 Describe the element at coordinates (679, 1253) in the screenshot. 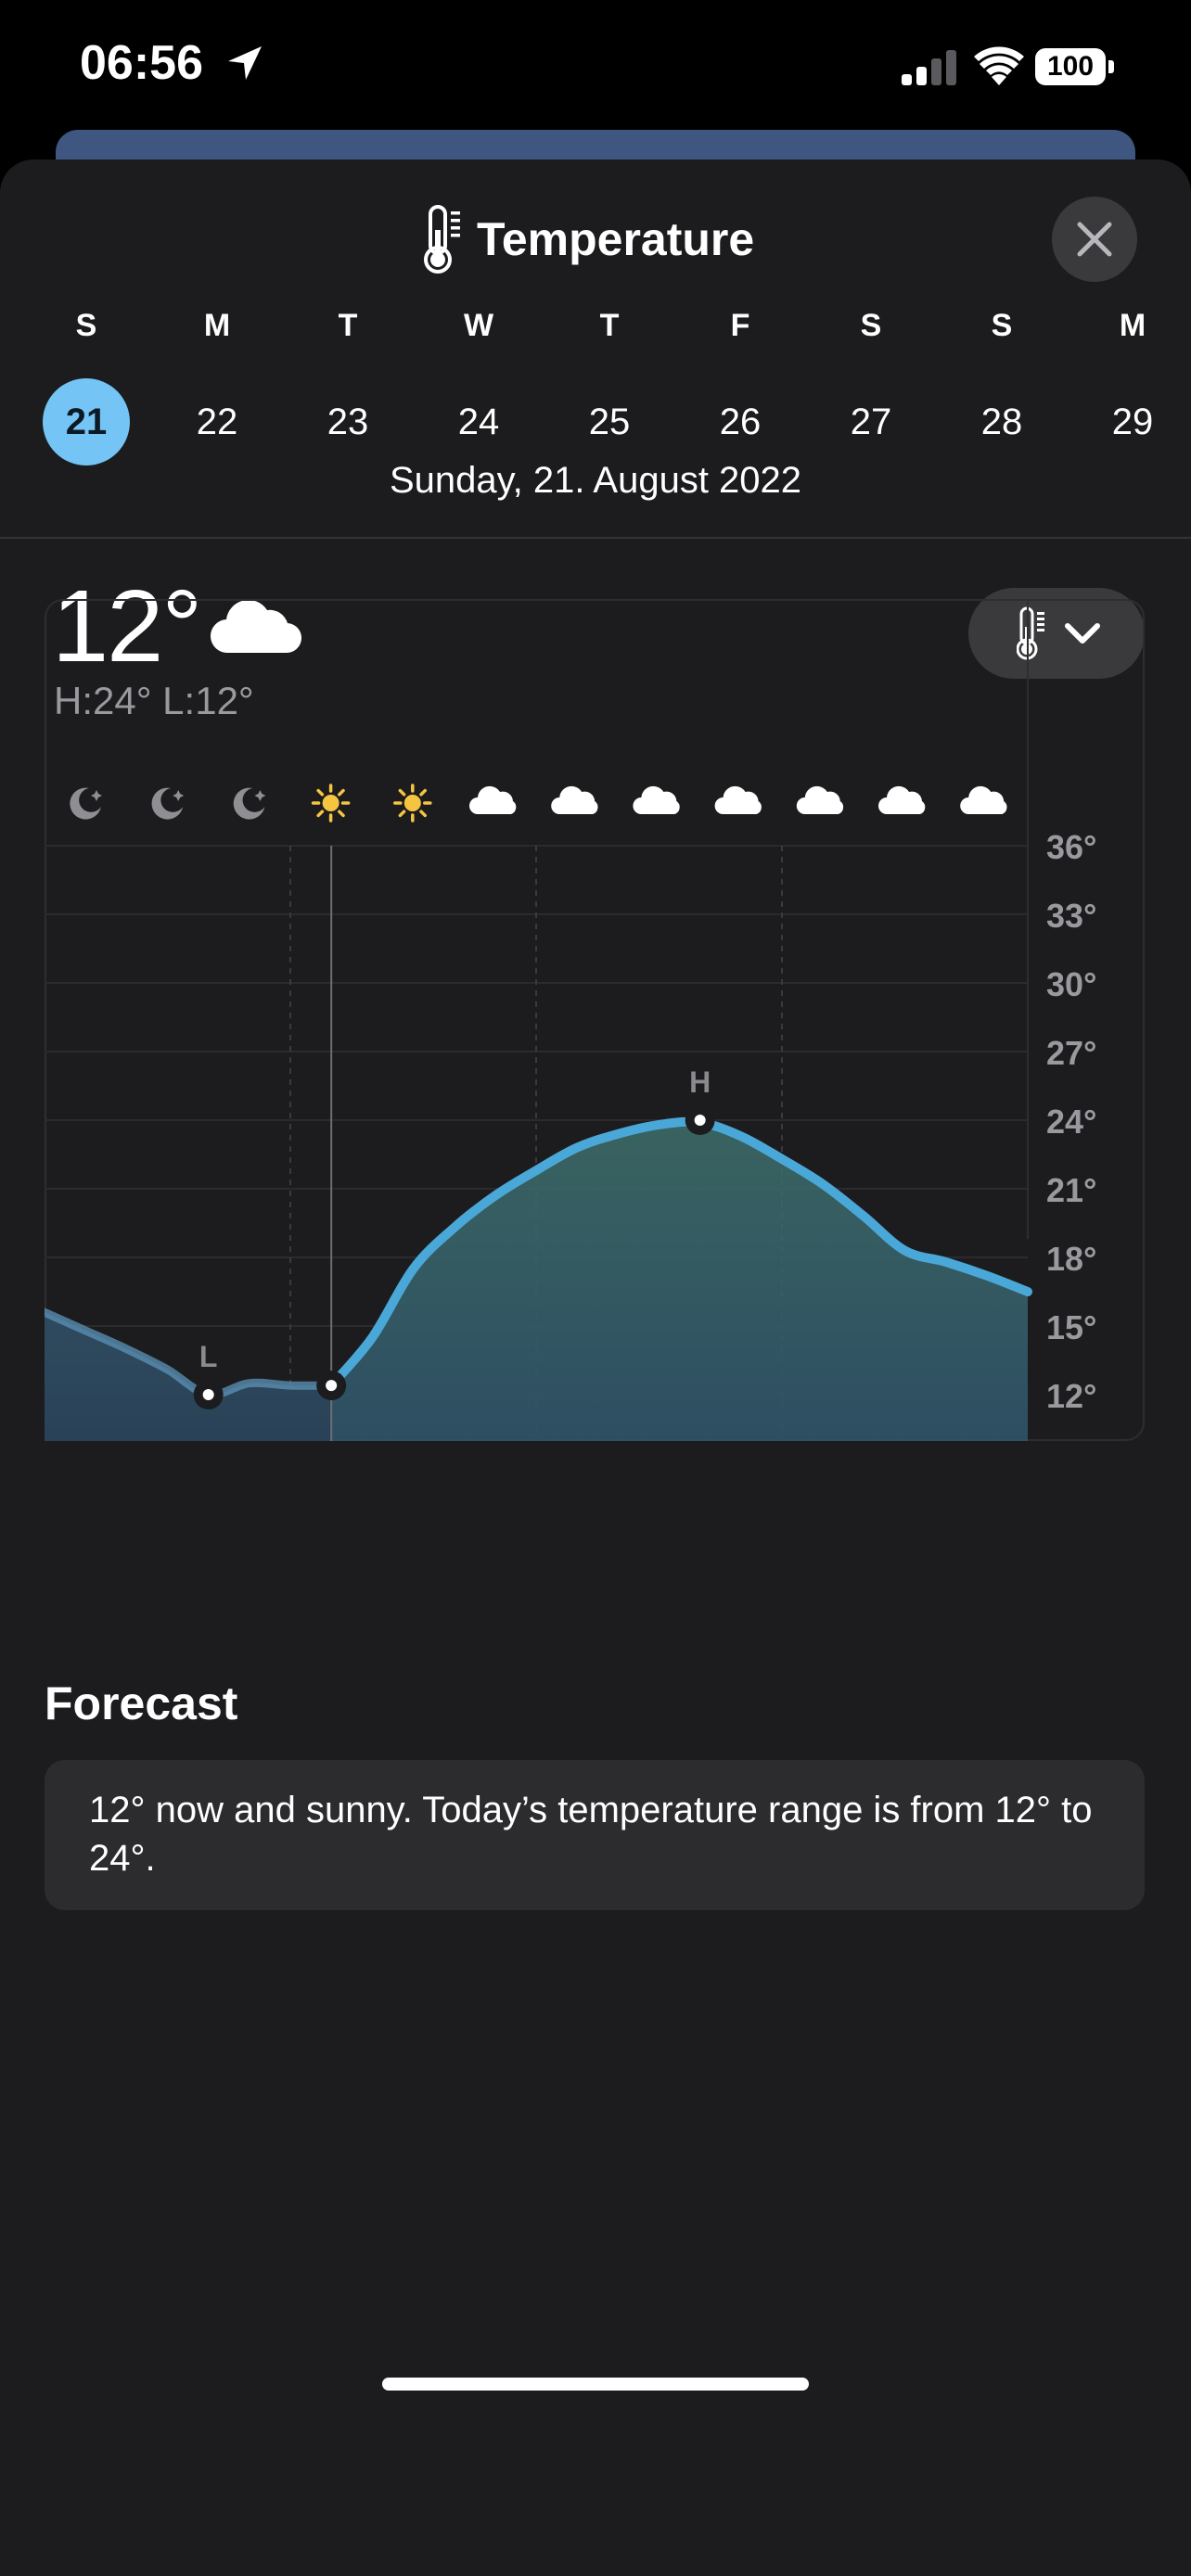

I see `forecast-temperature-line` at that location.